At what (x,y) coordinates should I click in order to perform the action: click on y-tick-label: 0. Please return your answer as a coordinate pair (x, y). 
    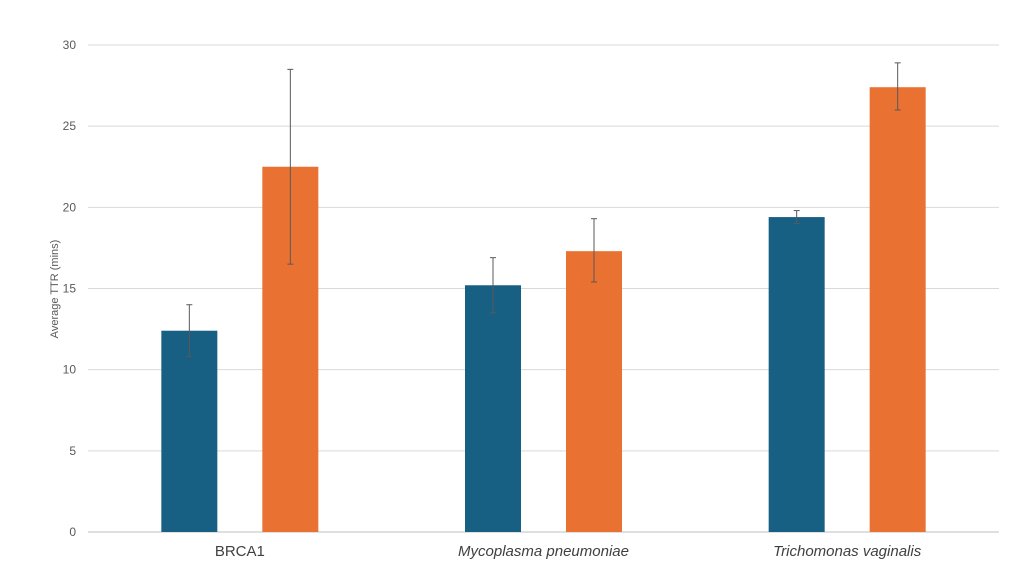
    Looking at the image, I should click on (72, 532).